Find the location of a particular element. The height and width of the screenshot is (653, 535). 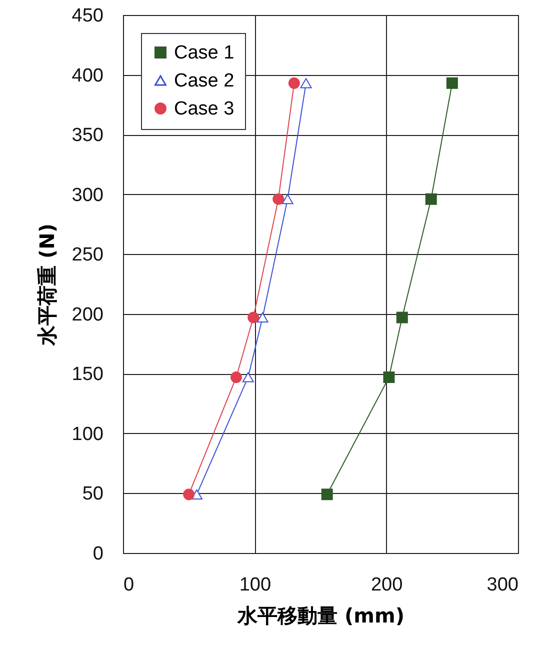

x-tick-label: 0 is located at coordinates (129, 585).